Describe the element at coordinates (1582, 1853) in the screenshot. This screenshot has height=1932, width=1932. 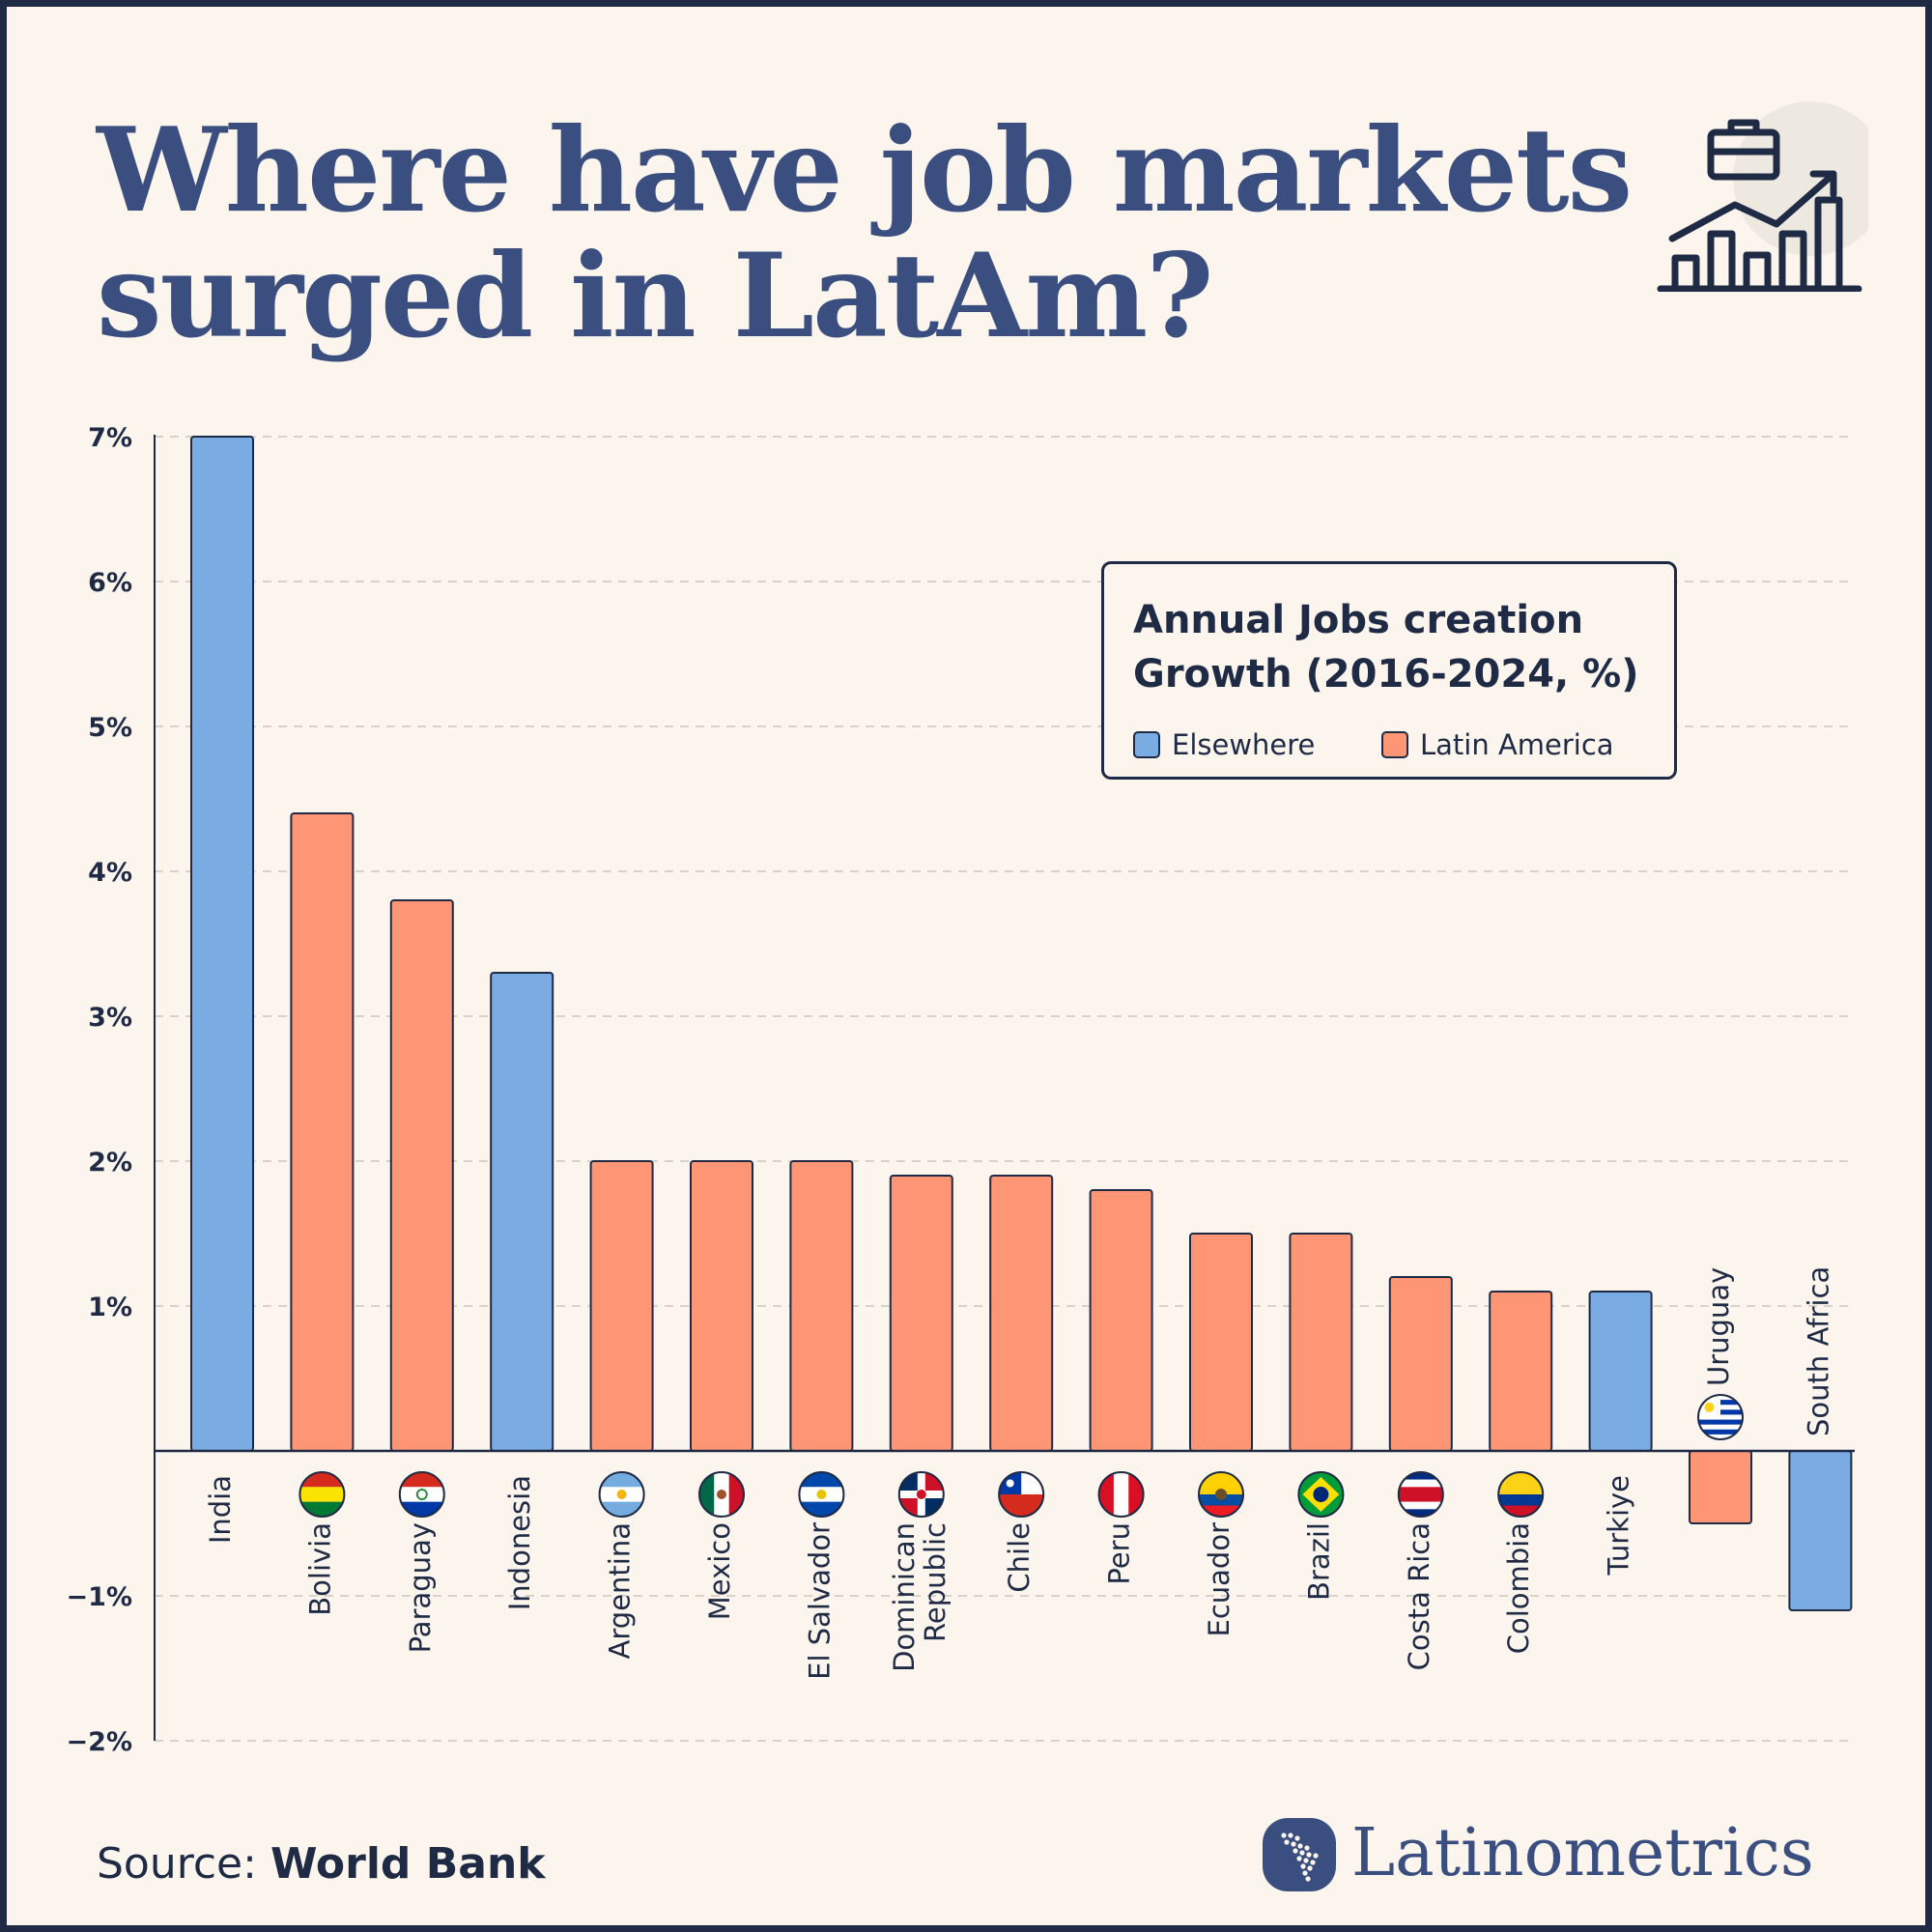
I see `brand-name: Latinometrics` at that location.